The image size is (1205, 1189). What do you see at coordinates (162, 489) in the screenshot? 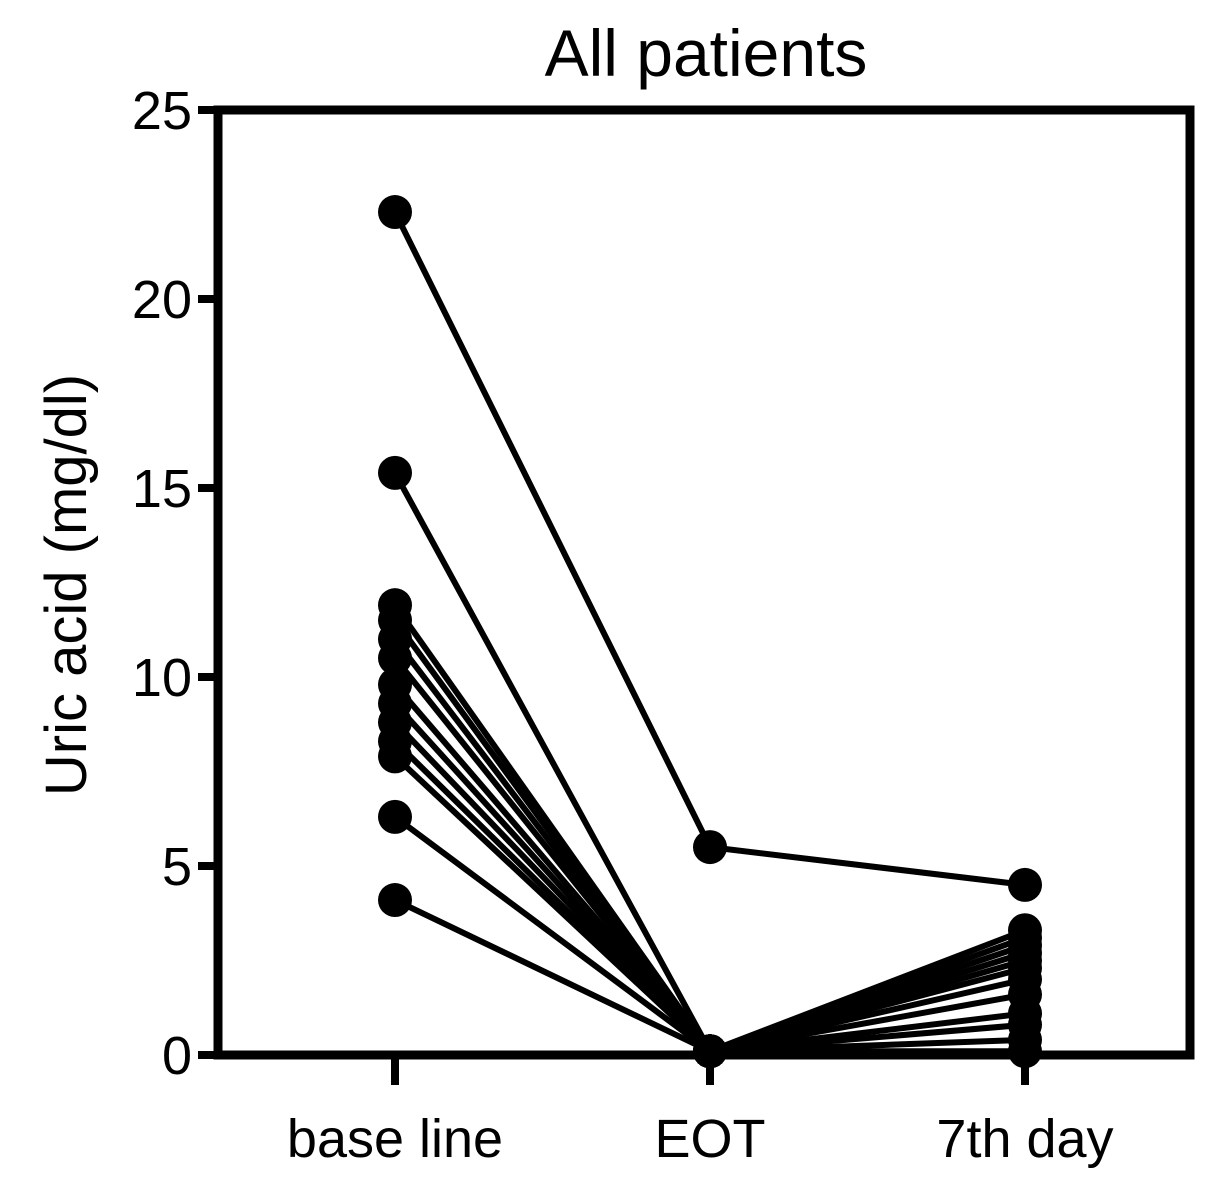
I see `y-tick-label: 15` at bounding box center [162, 489].